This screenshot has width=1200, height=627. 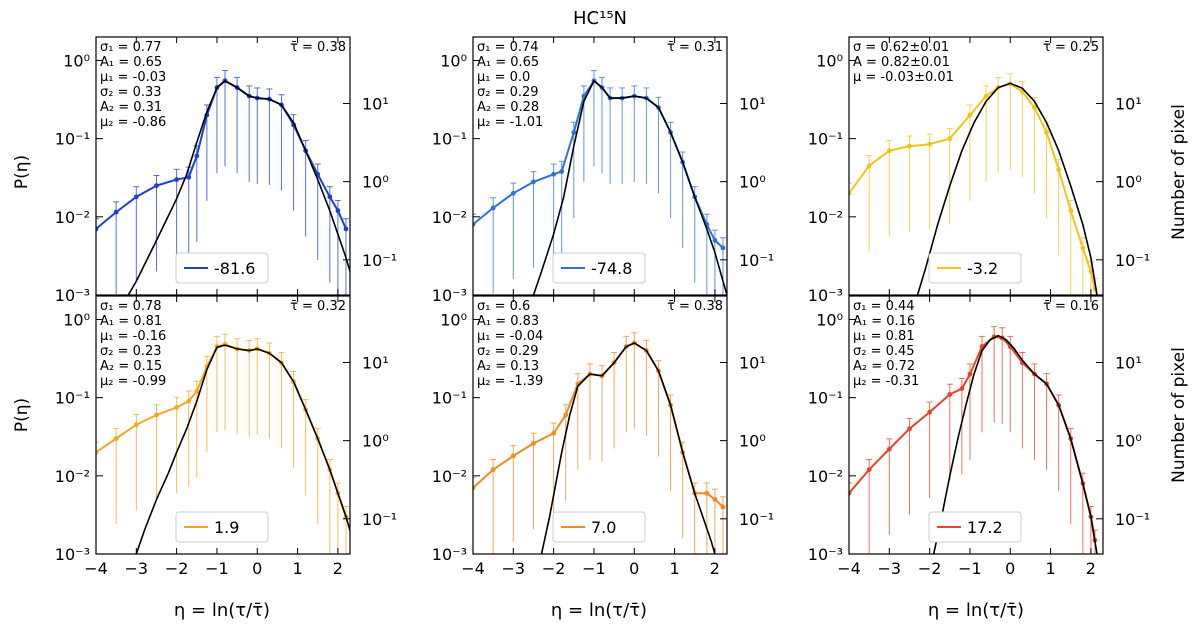 I want to click on stat-line: μ₁ = 0.0, so click(x=503, y=77).